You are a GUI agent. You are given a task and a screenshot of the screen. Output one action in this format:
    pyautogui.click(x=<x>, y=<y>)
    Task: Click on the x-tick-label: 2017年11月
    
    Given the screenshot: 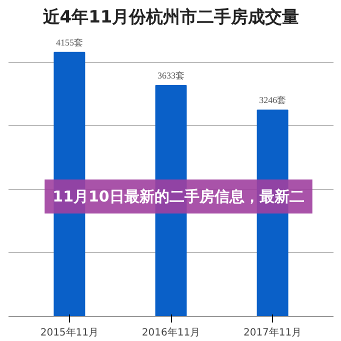 What is the action you would take?
    pyautogui.click(x=272, y=332)
    